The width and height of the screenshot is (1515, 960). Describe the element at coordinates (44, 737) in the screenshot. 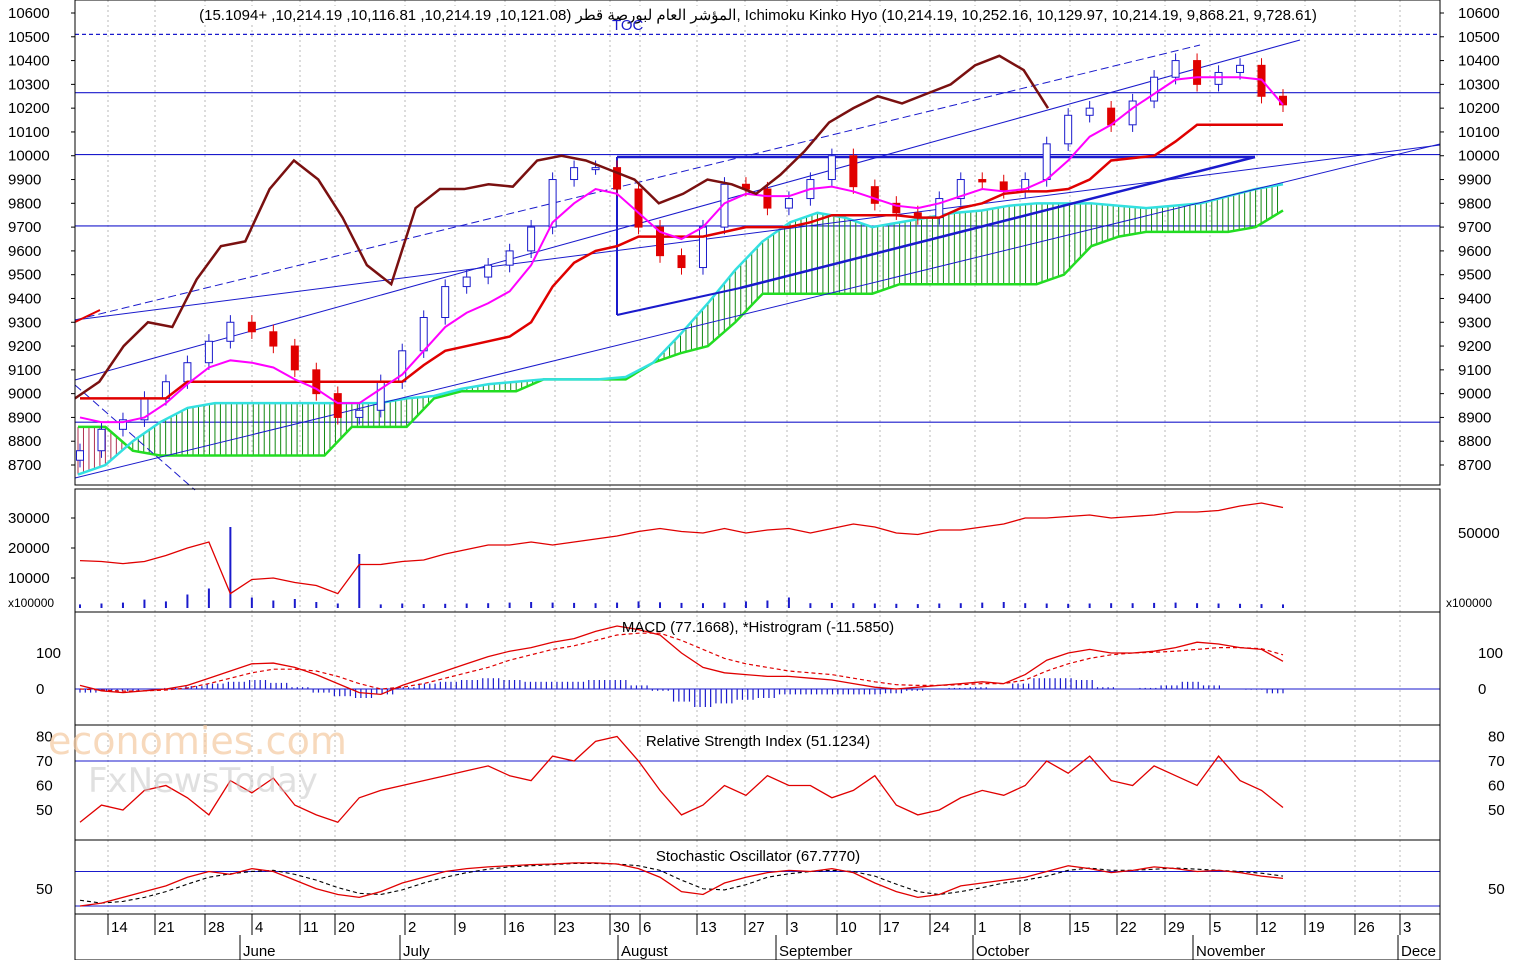

I see `rsi-tick-label-left: 80` at that location.